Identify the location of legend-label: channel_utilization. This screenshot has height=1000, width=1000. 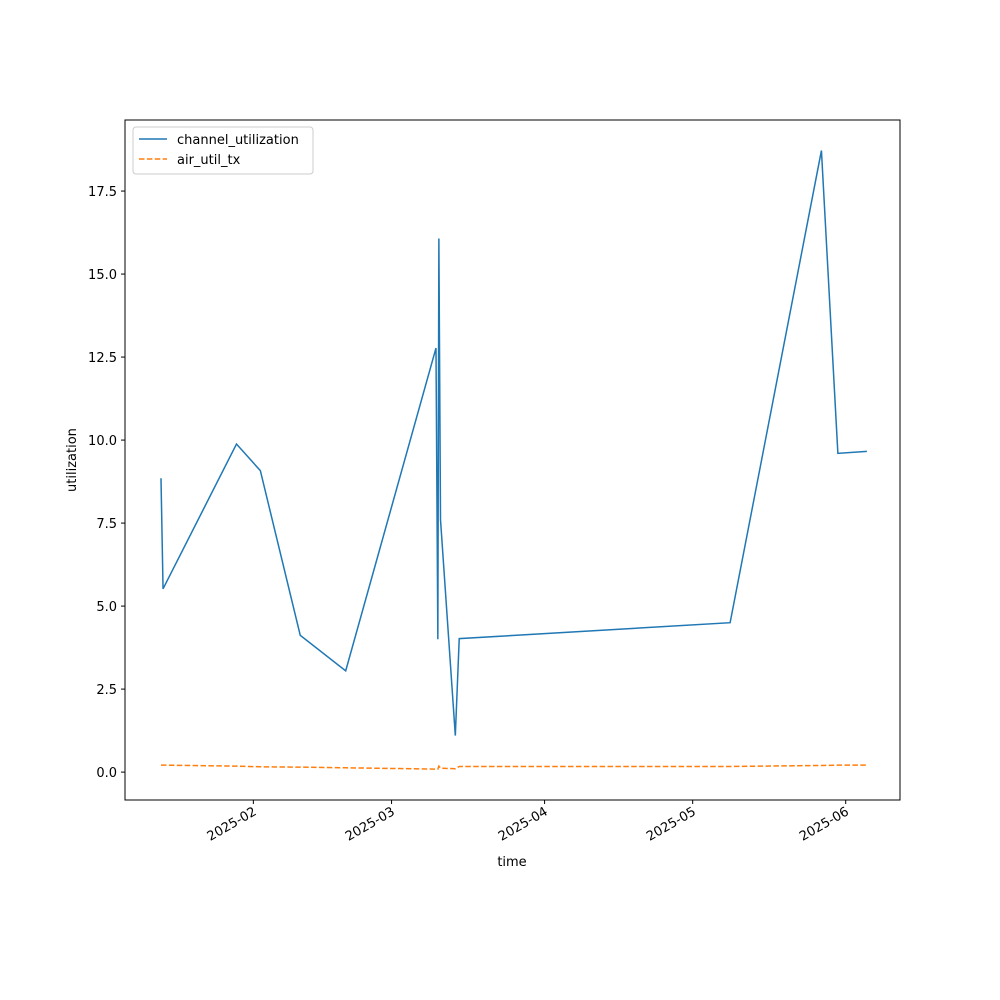
(238, 140).